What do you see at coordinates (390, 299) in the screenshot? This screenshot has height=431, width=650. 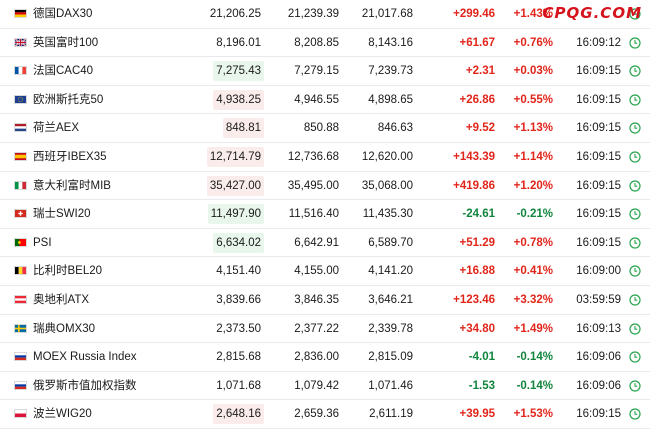 I see `low-price: 3,646.21` at bounding box center [390, 299].